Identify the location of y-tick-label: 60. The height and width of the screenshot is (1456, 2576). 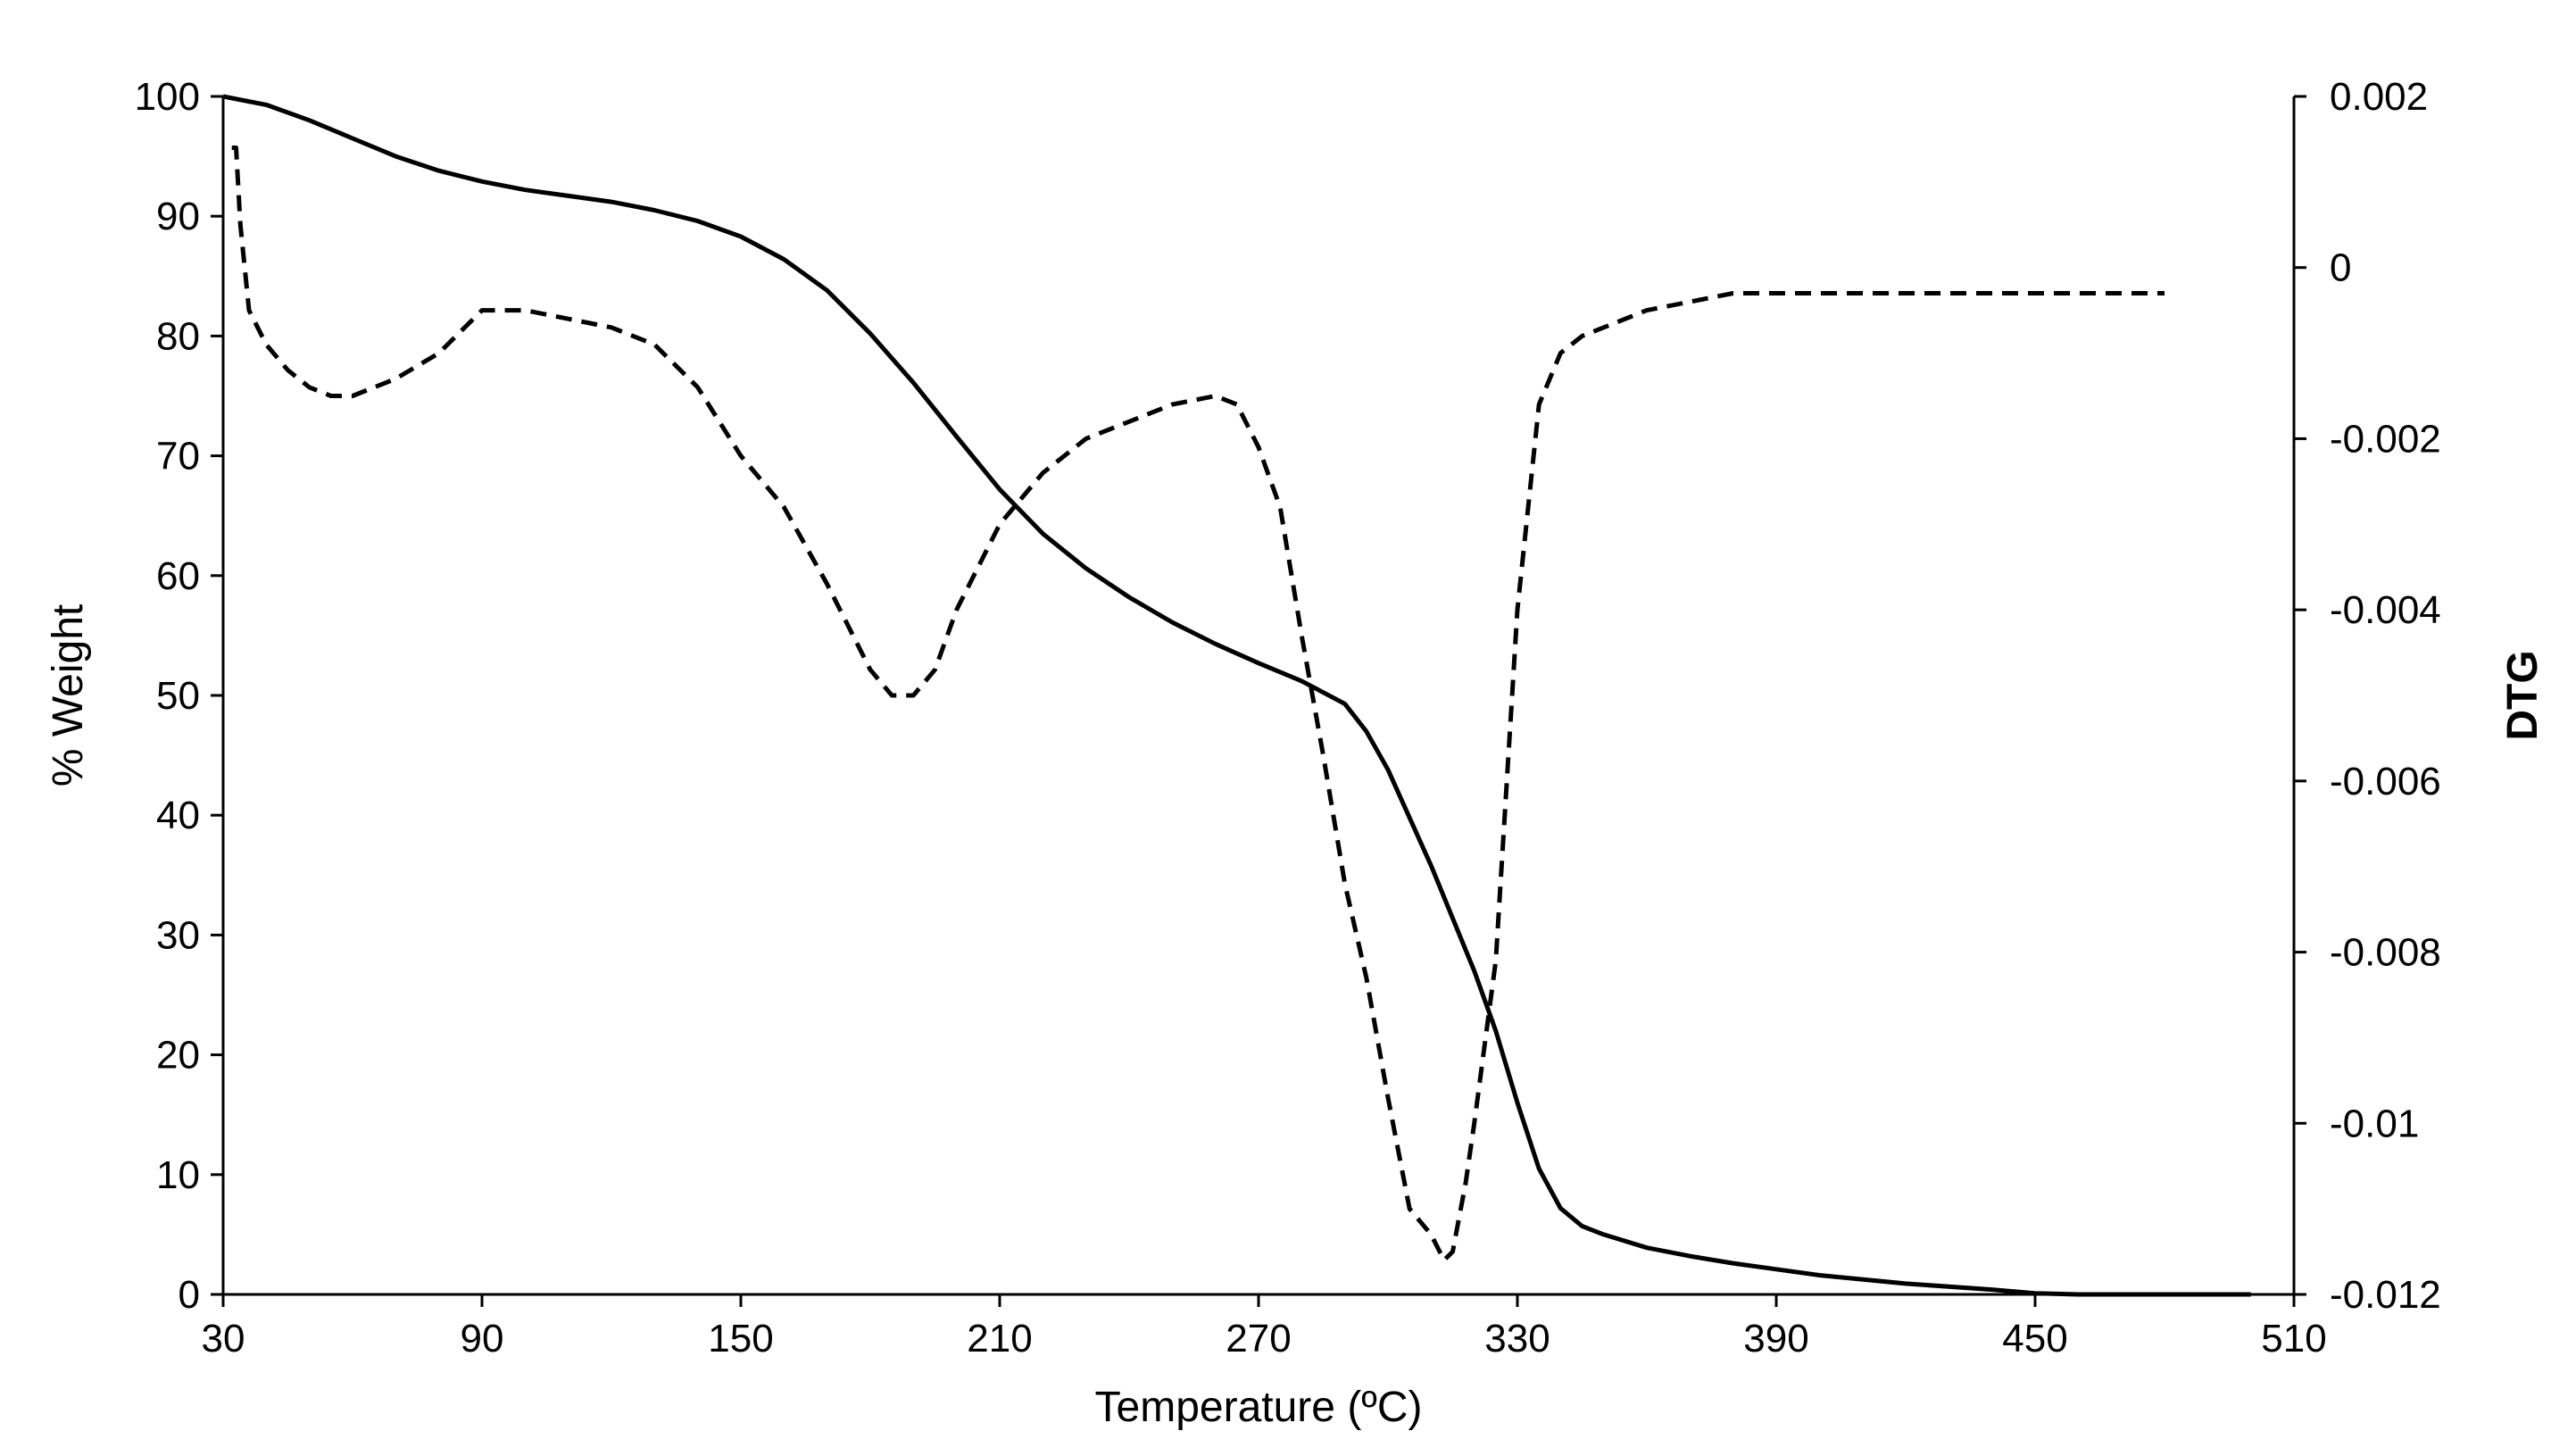
(178, 576).